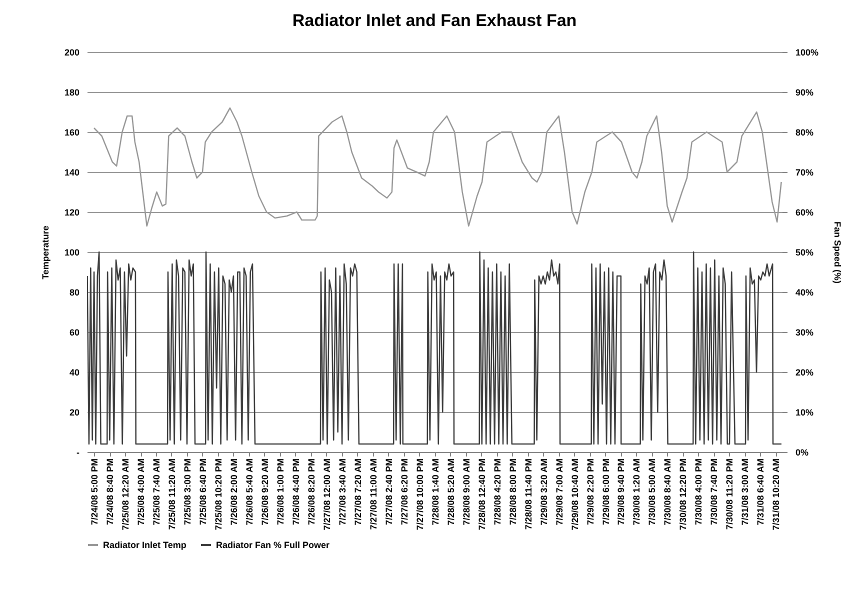  What do you see at coordinates (745, 492) in the screenshot?
I see `x-tick-label: 7/31/08 3:00 AM` at bounding box center [745, 492].